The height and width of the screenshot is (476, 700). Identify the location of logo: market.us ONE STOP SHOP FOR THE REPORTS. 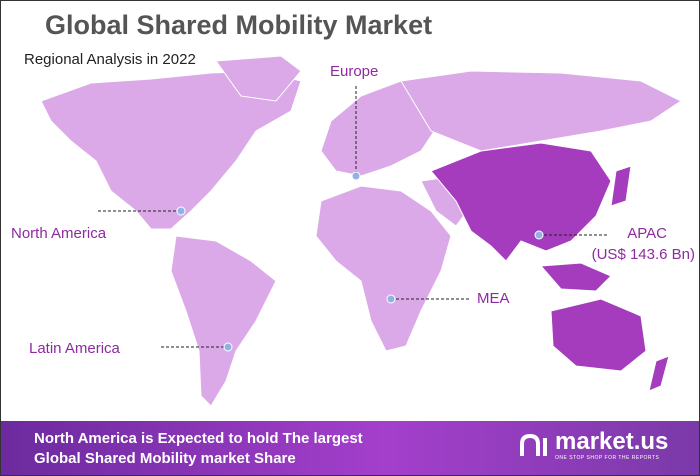
(593, 445).